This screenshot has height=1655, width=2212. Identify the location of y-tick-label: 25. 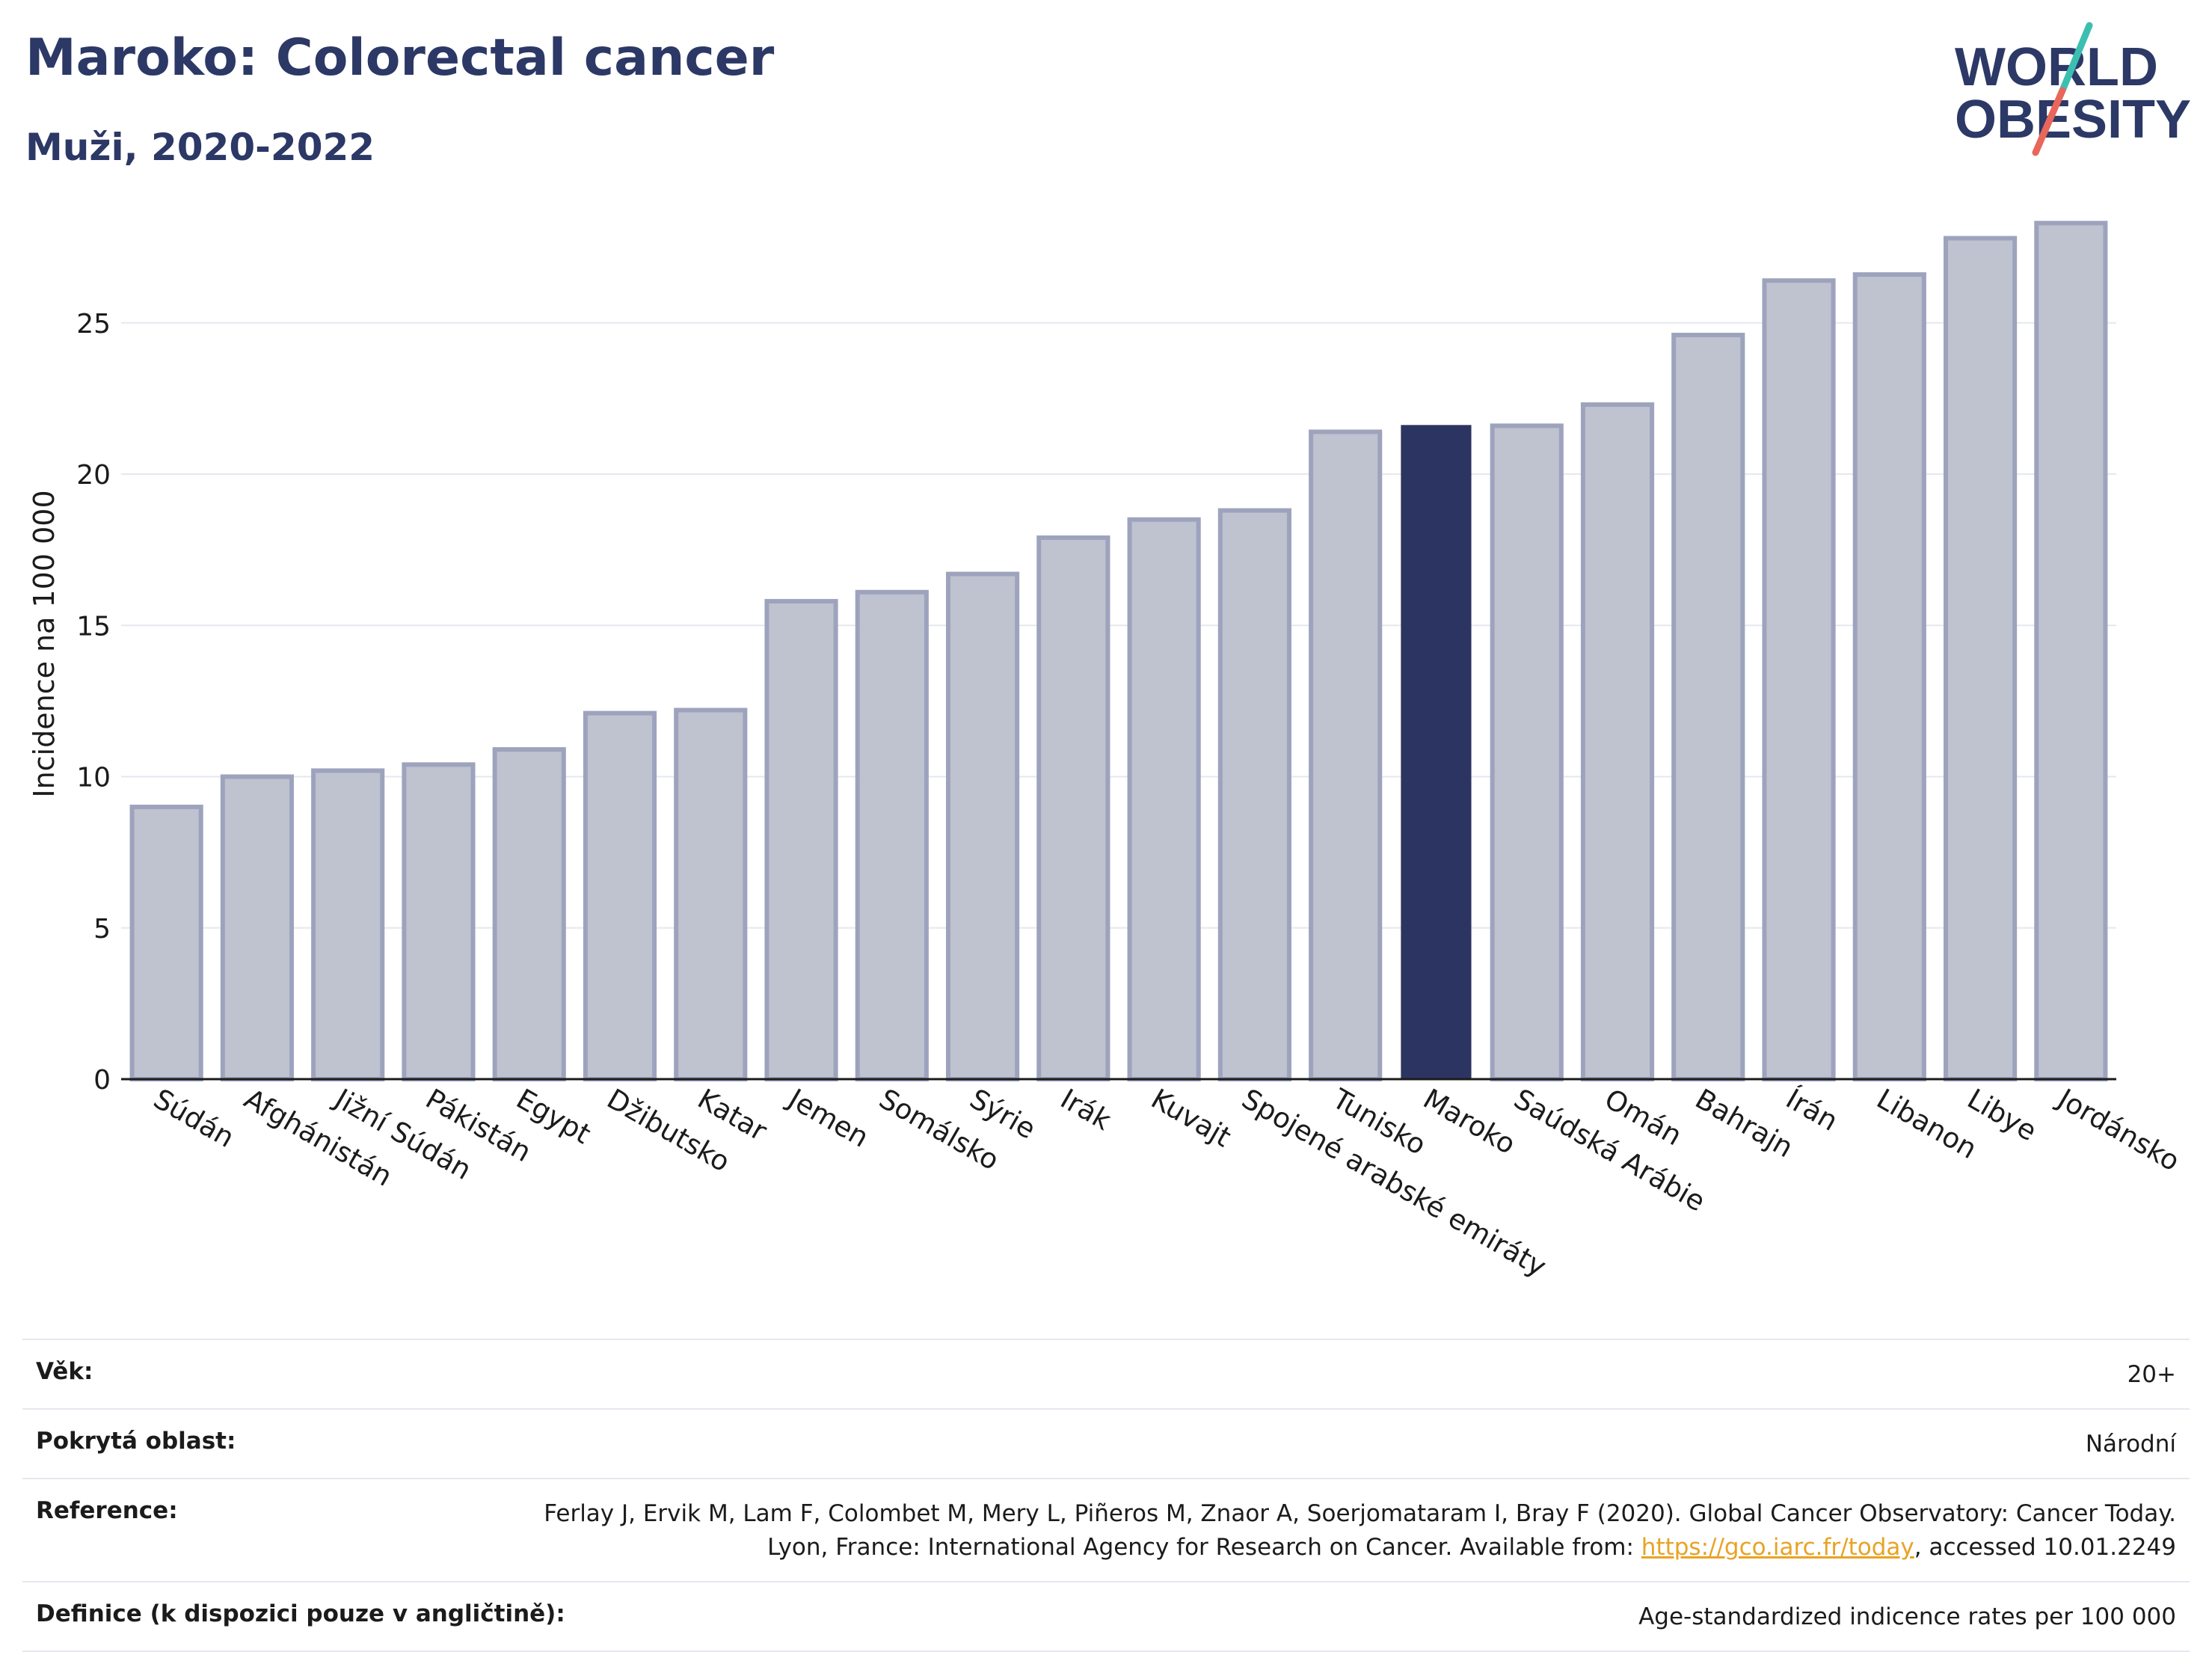
(93, 324).